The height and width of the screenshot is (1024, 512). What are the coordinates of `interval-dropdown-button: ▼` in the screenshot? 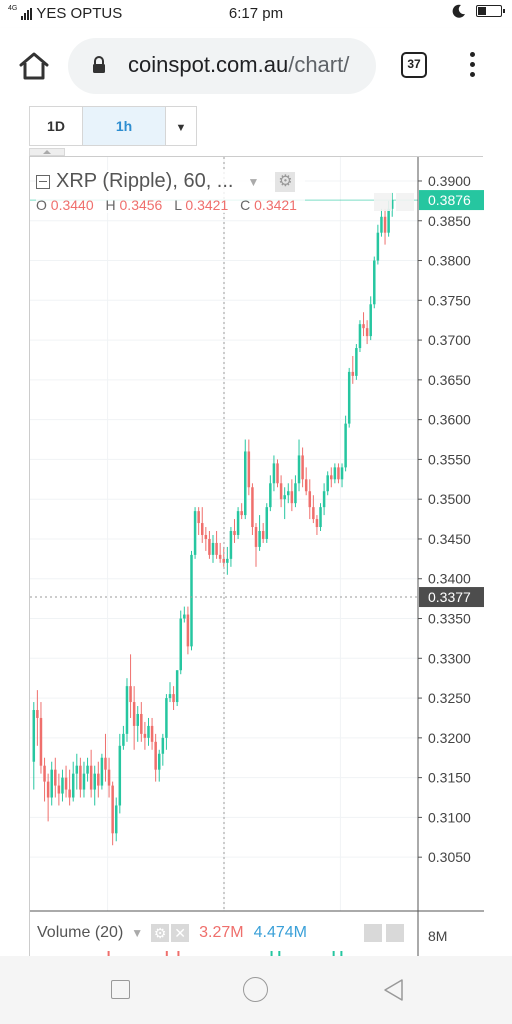 It's located at (181, 126).